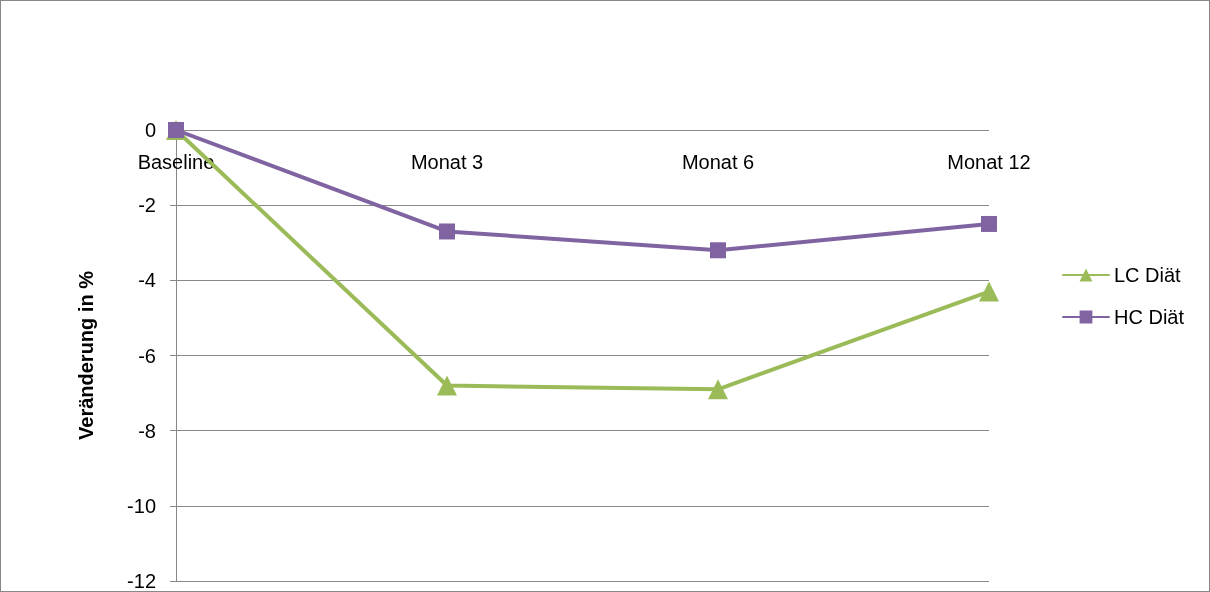  What do you see at coordinates (147, 430) in the screenshot?
I see `y-tick-label: -8` at bounding box center [147, 430].